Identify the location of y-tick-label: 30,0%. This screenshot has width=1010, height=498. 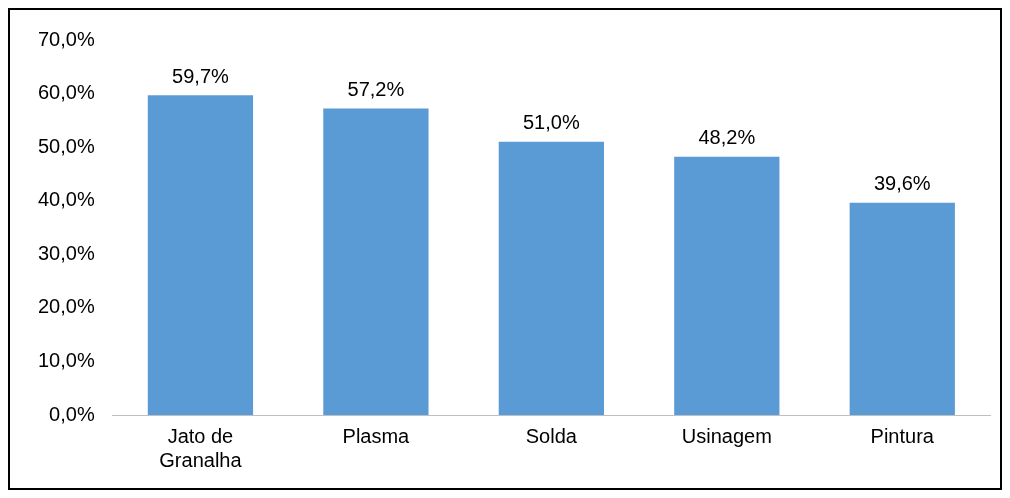
(66, 252).